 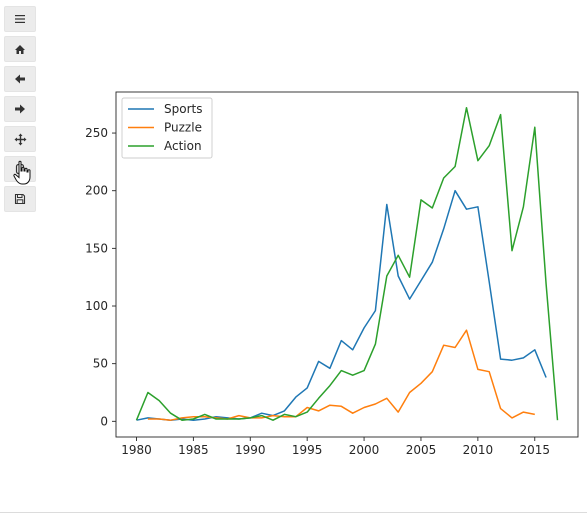 What do you see at coordinates (183, 128) in the screenshot?
I see `legend-label-puzzle: Puzzle` at bounding box center [183, 128].